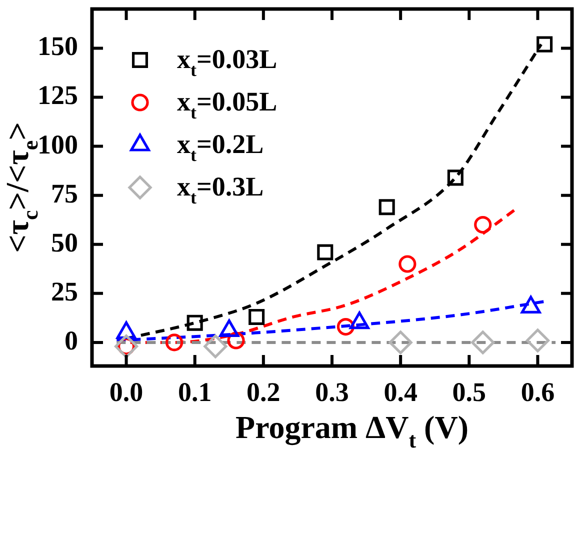  I want to click on x-tick-label: 0.1, so click(195, 392).